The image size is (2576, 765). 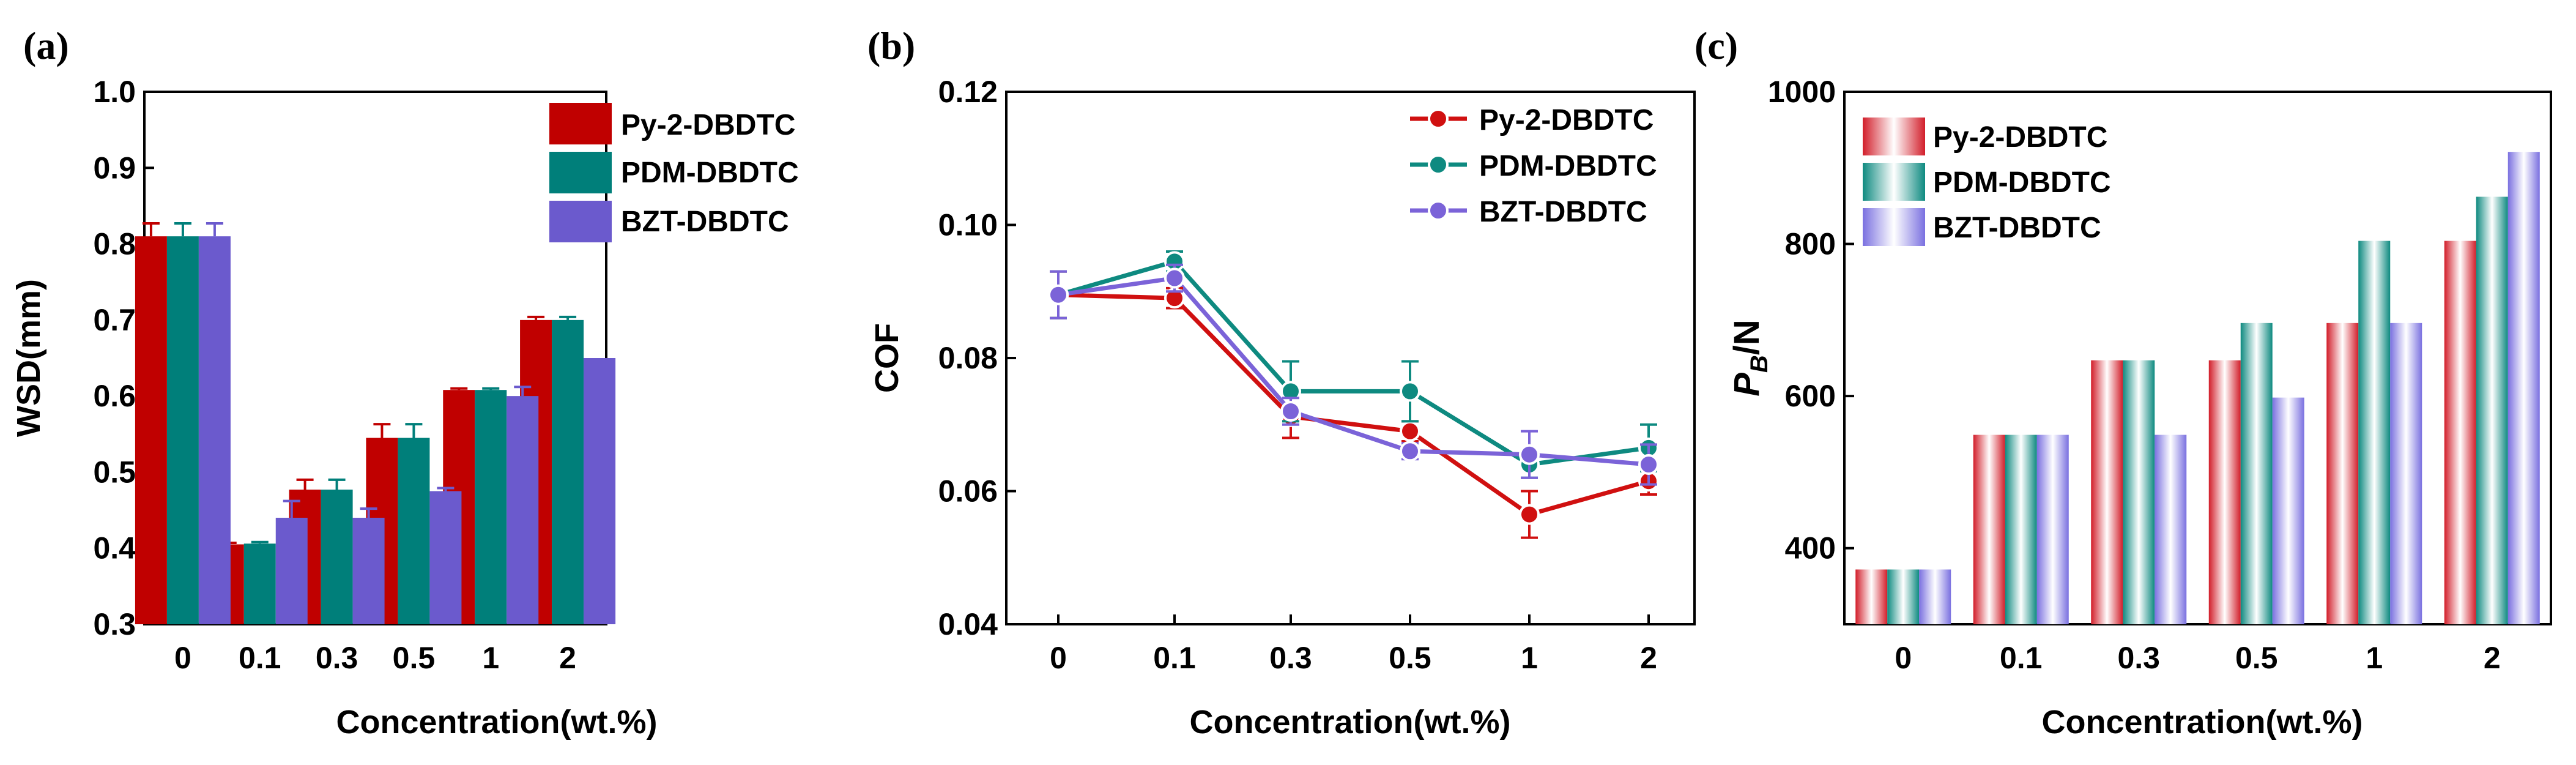 I want to click on y-axis-b: 0.04 0.06 0.08 0.10 0.12, so click(x=977, y=358).